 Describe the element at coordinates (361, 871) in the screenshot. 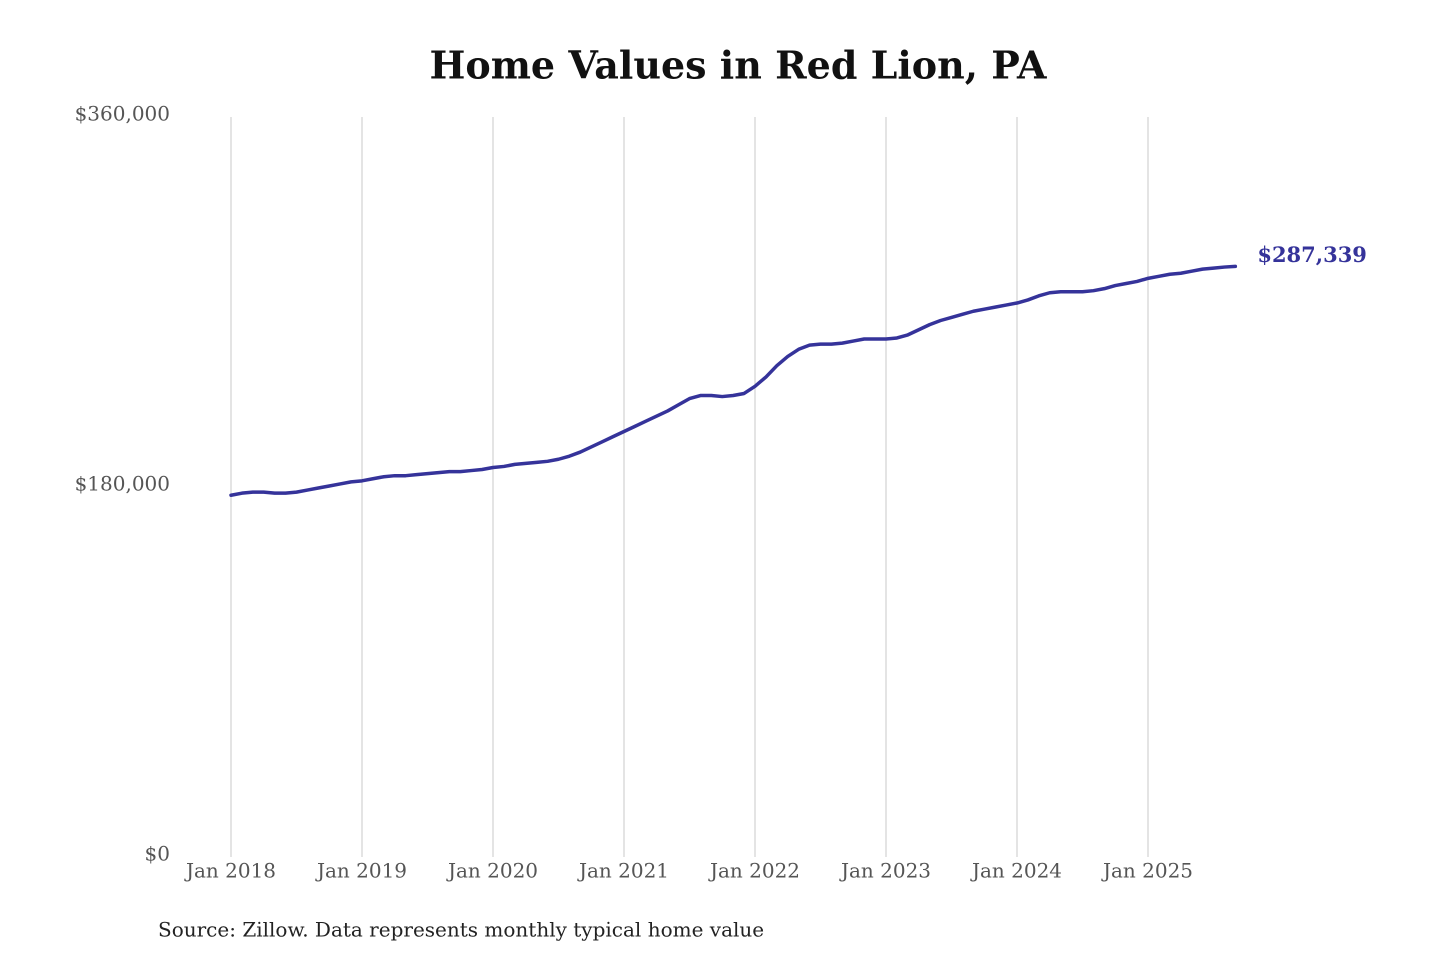

I see `x-tick-label: Jan 2019` at that location.